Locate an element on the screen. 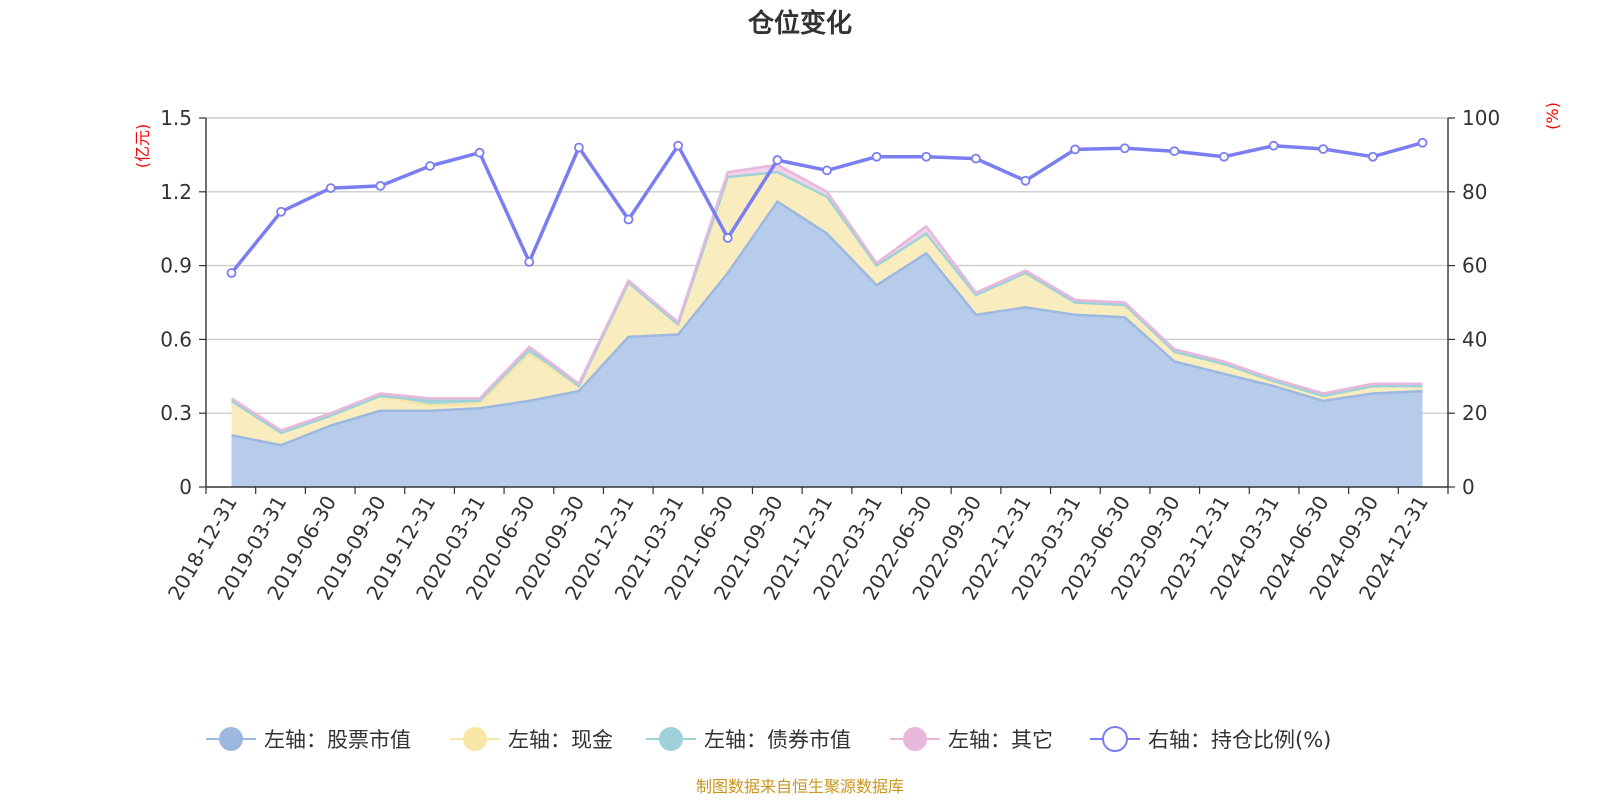 The height and width of the screenshot is (800, 1600). left-tick-label: 1.2 is located at coordinates (176, 192).